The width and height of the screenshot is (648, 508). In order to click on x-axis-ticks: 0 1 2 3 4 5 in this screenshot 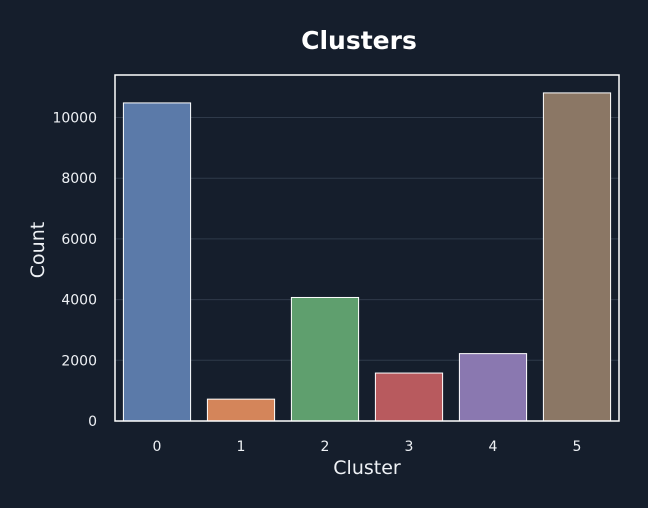, I will do `click(367, 447)`.